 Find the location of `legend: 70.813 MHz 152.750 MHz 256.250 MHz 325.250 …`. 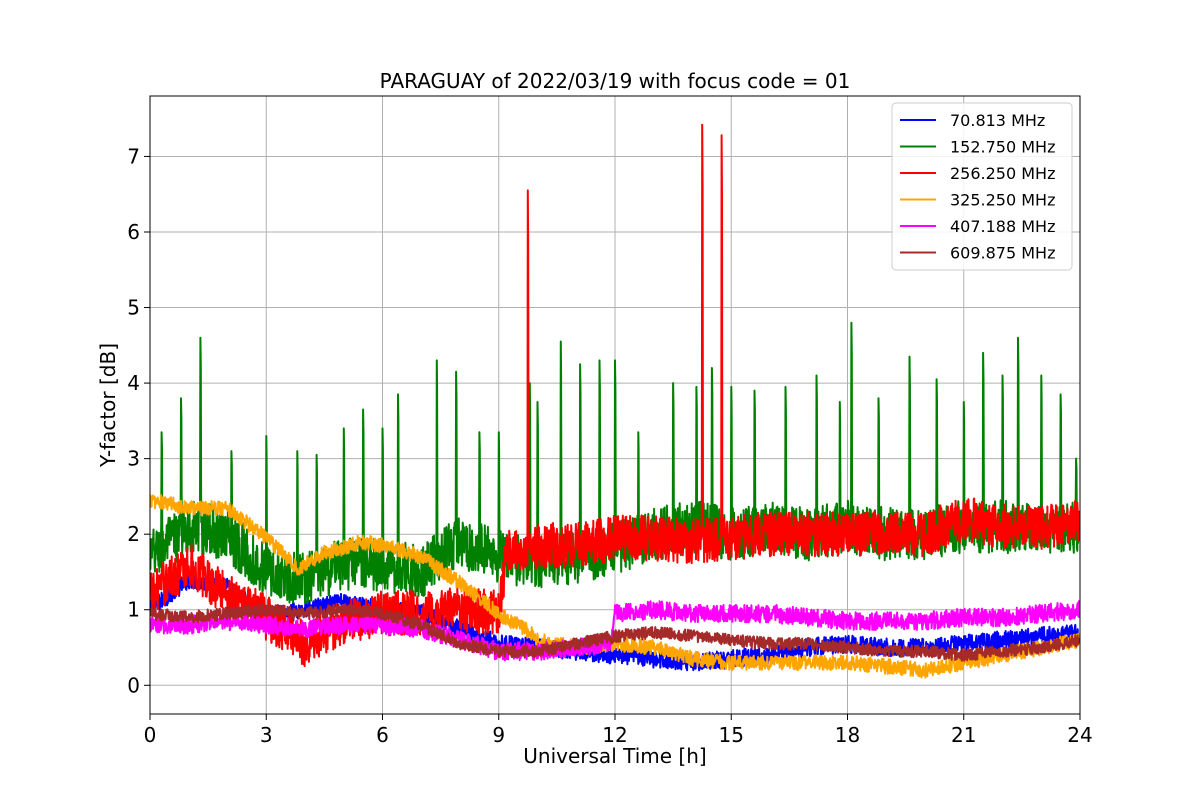

legend: 70.813 MHz 152.750 MHz 256.250 MHz 325.250 … is located at coordinates (982, 186).